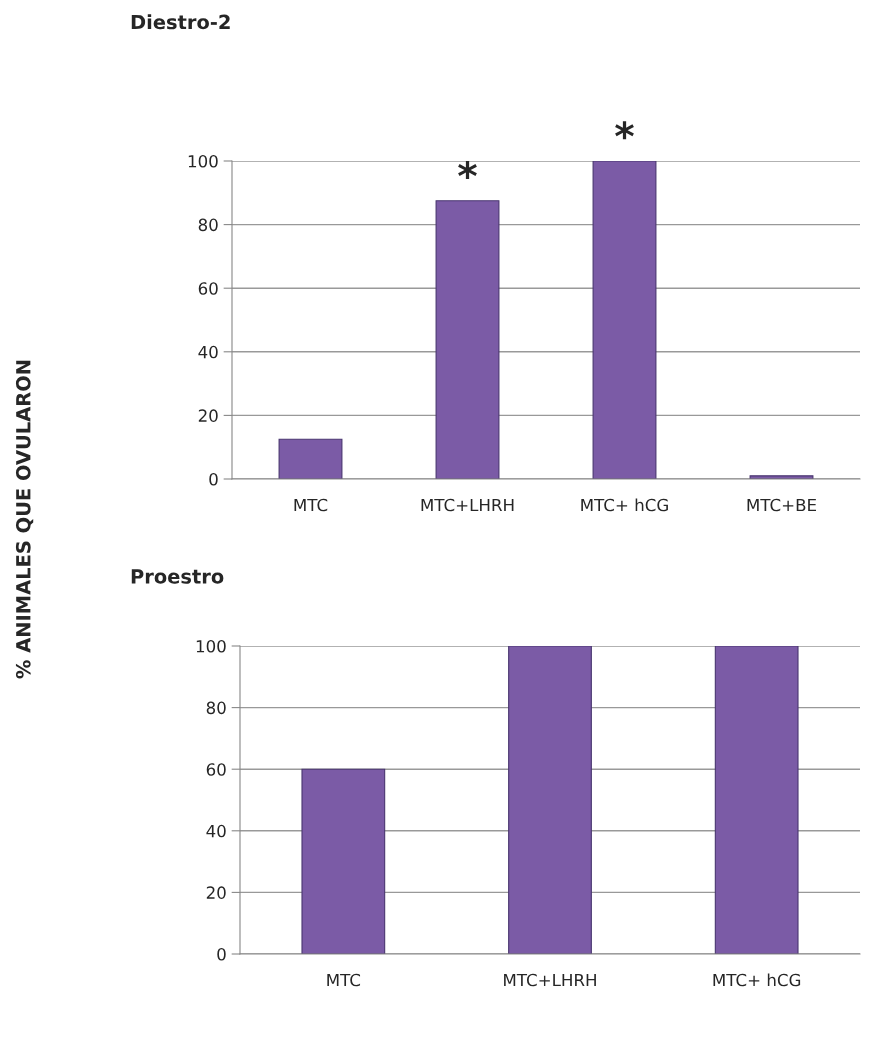  Describe the element at coordinates (180, 22) in the screenshot. I see `chart-title: Diestro-2` at that location.